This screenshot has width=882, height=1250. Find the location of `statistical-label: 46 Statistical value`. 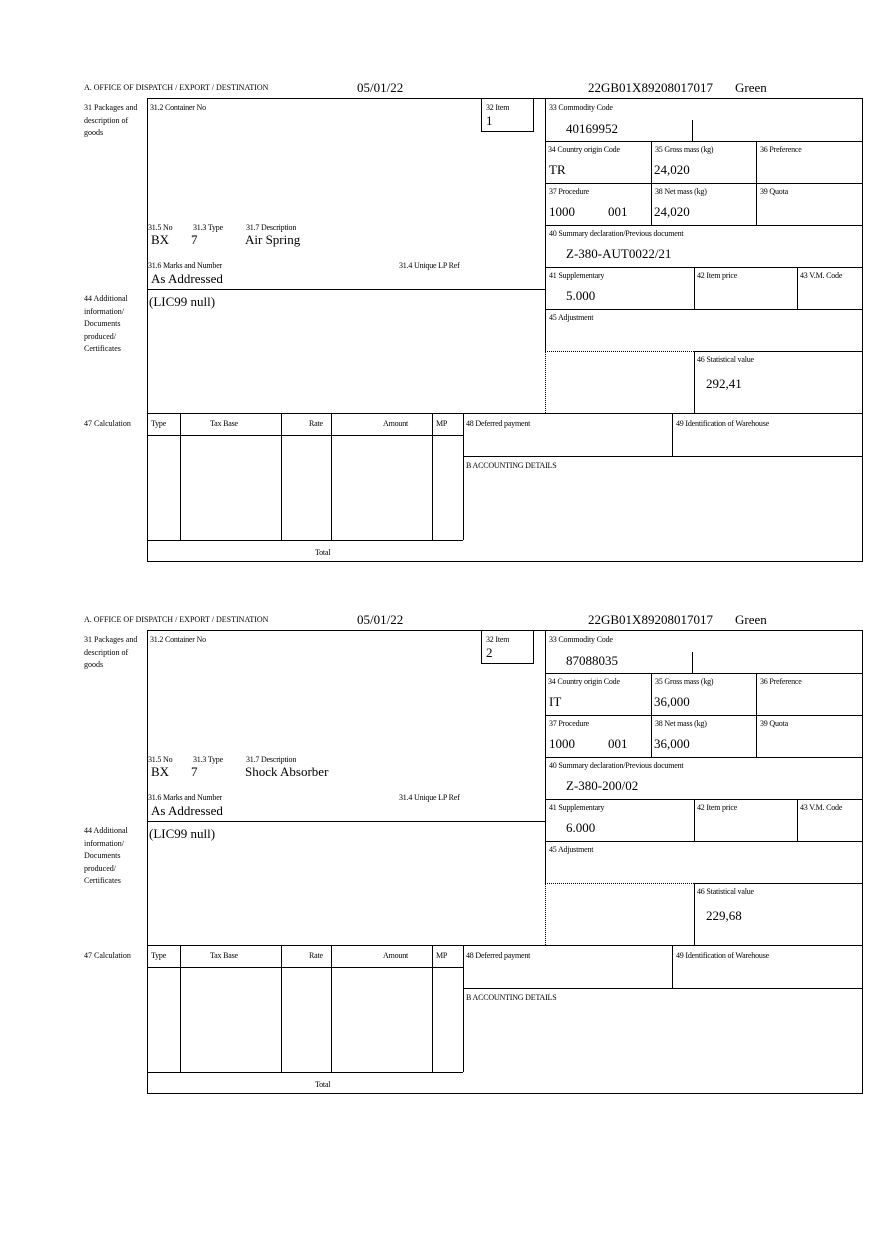

statistical-label: 46 Statistical value is located at coordinates (725, 359).